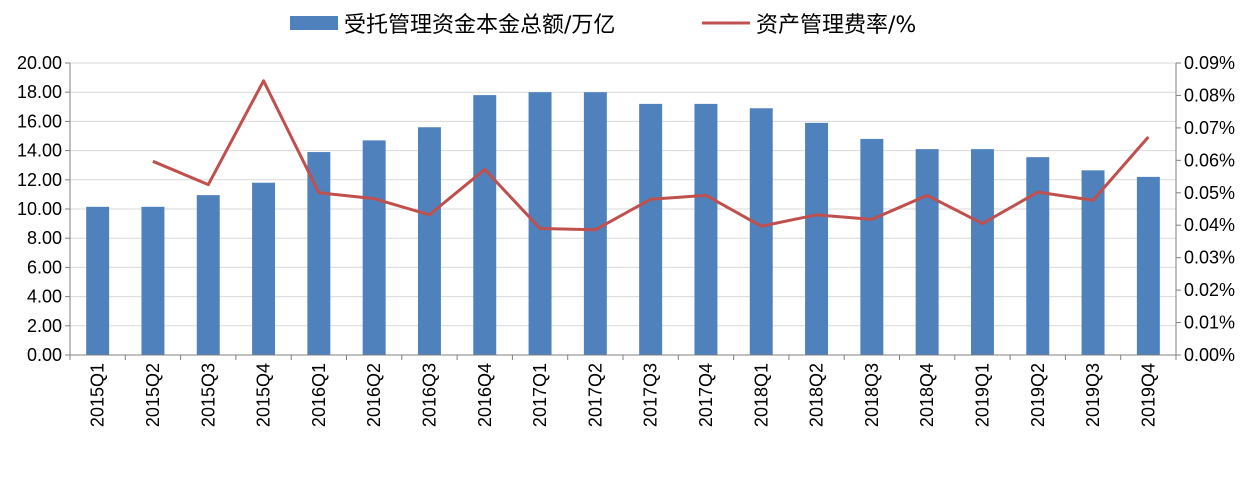 This screenshot has height=481, width=1240. Describe the element at coordinates (429, 395) in the screenshot. I see `x-tick-label: 2016Q3` at that location.